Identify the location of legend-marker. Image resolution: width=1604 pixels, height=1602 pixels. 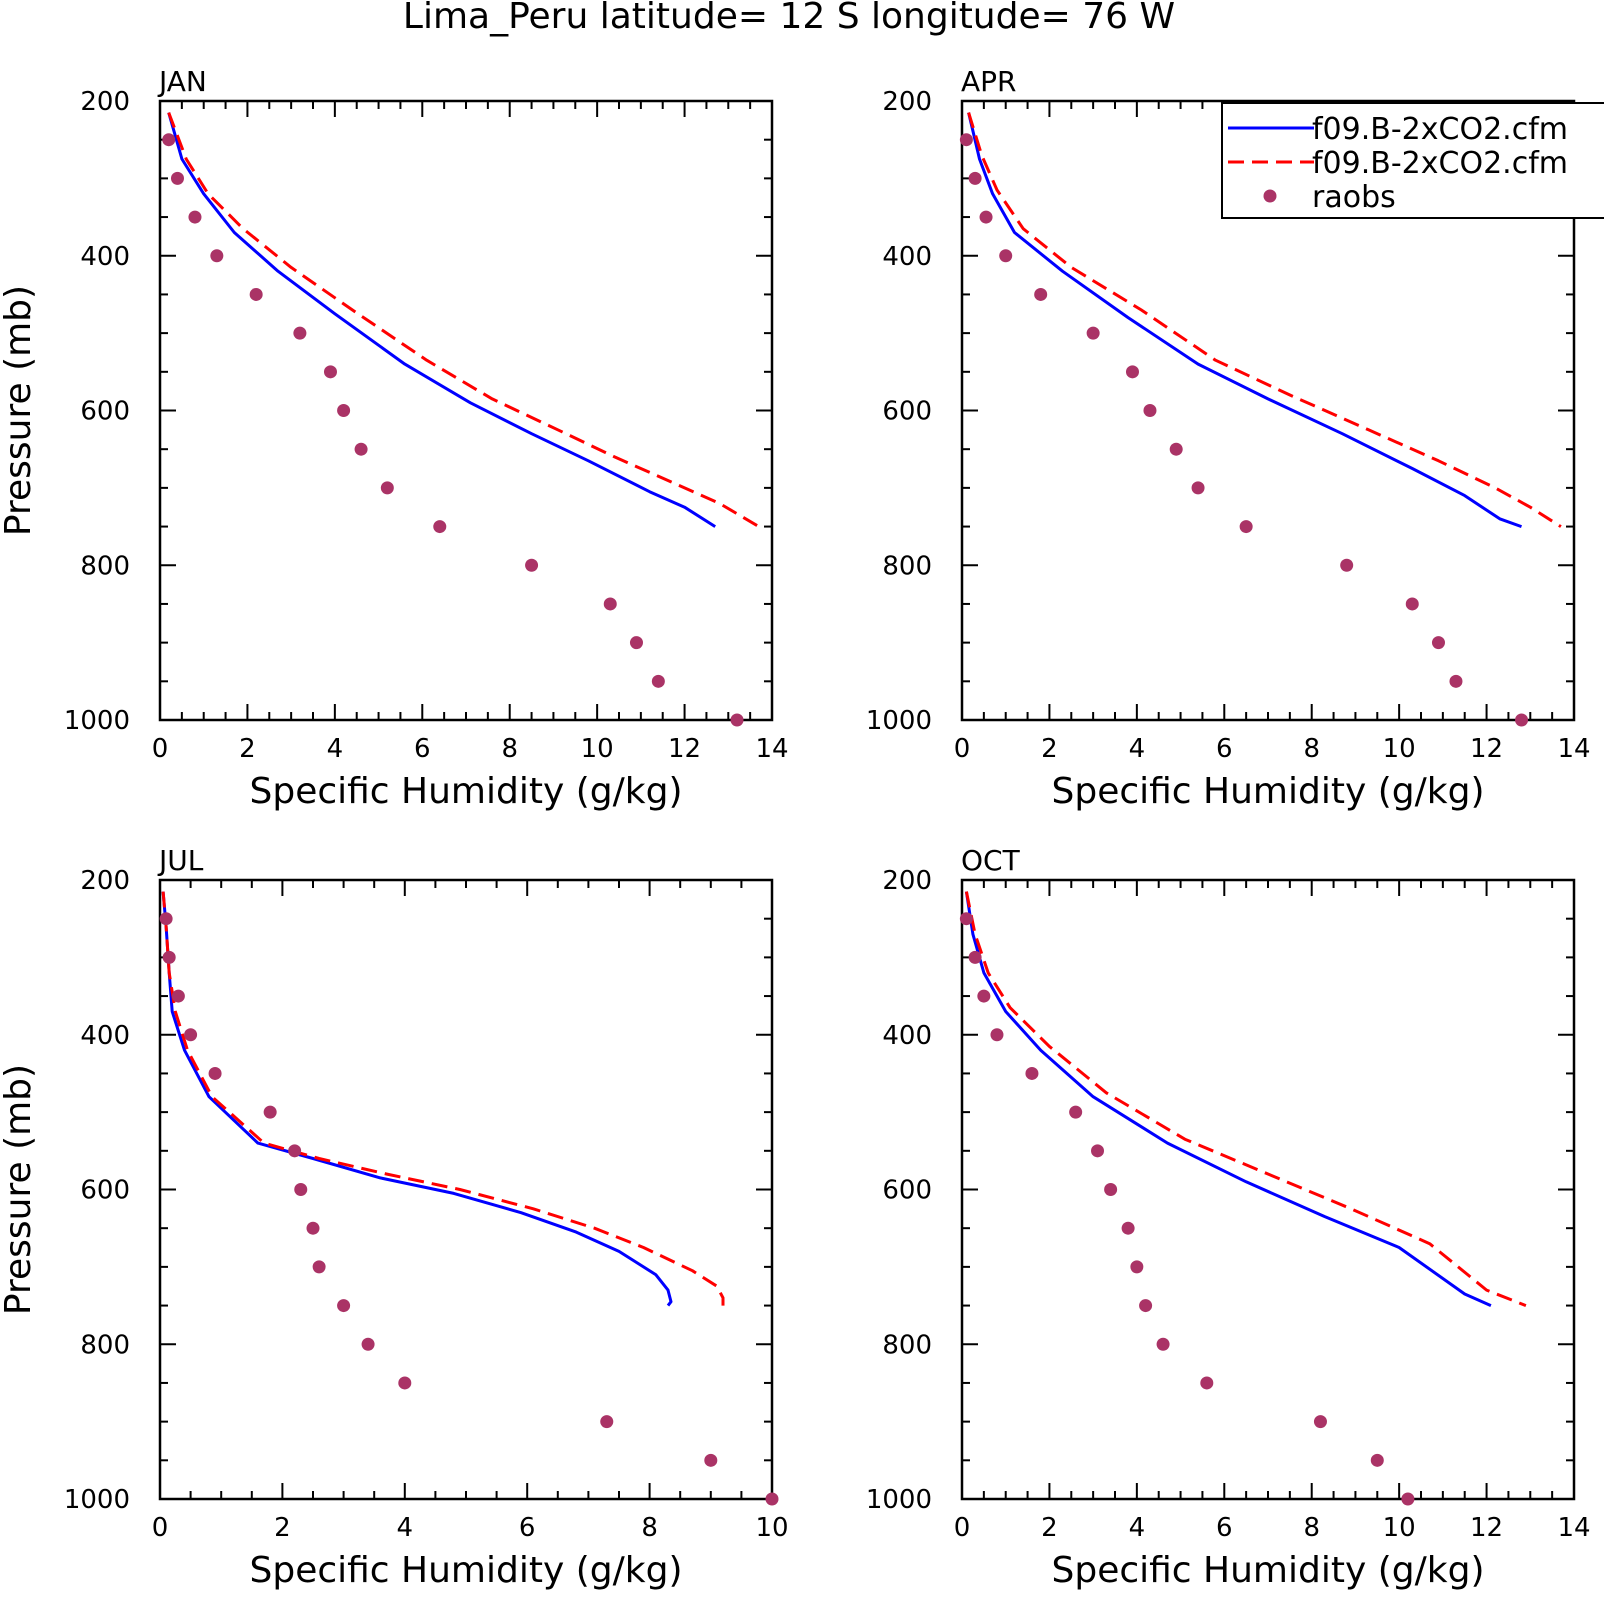
(1270, 196).